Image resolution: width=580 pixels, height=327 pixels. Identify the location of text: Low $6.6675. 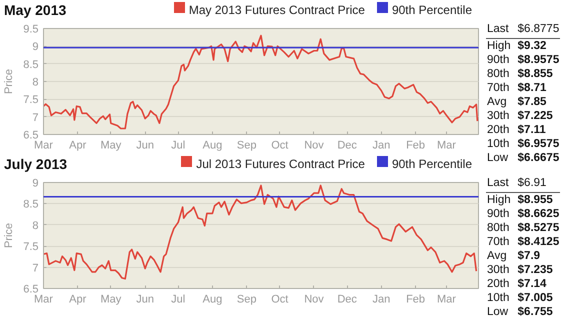
(523, 158).